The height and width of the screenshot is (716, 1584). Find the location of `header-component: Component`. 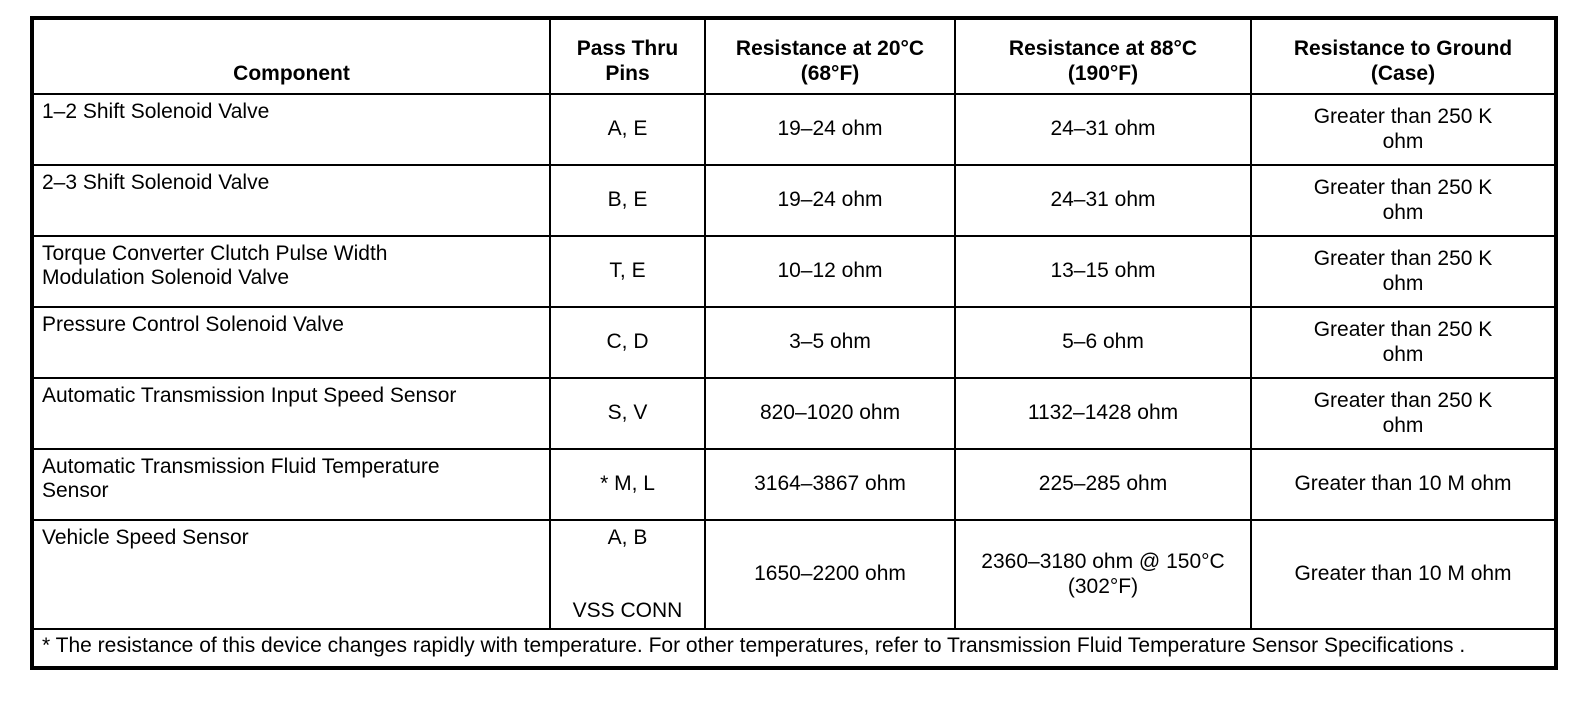

header-component: Component is located at coordinates (291, 56).